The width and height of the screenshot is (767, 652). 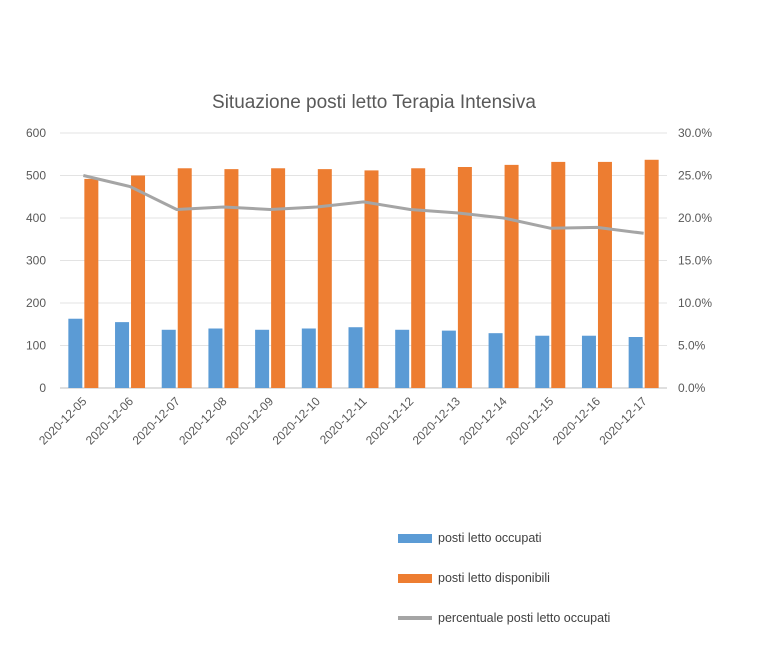 What do you see at coordinates (695, 176) in the screenshot?
I see `y-right-tick-label: 25.0%` at bounding box center [695, 176].